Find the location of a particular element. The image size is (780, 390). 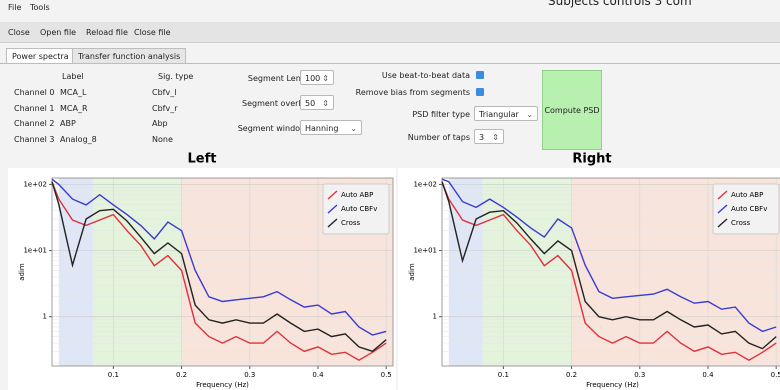

table-cell: Analog_8 is located at coordinates (78, 139).